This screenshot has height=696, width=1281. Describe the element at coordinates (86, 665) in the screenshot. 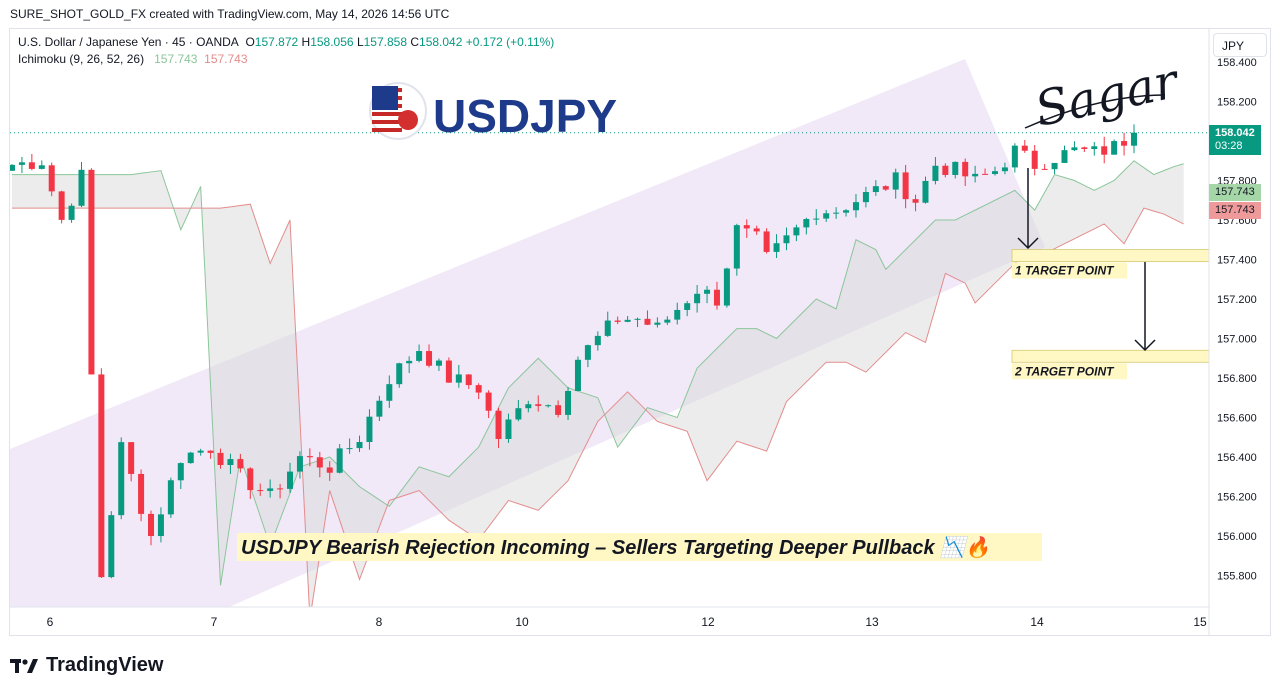

I see `tradingview-logo: TradingView` at that location.